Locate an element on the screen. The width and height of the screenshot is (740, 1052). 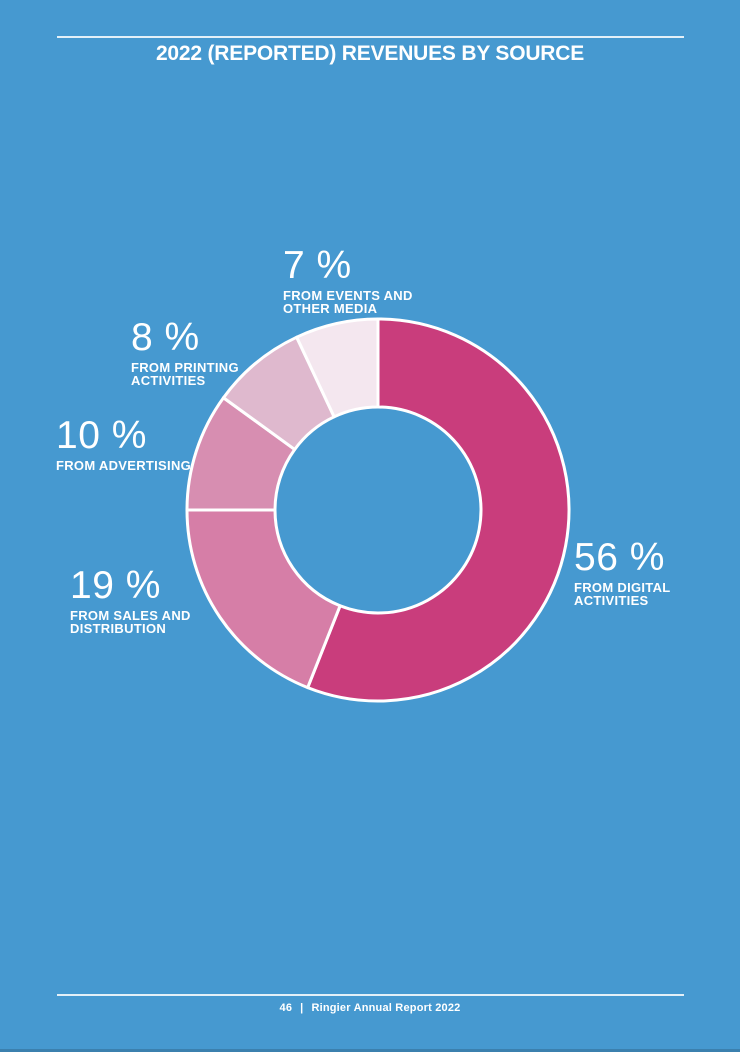
page-edge-shadow is located at coordinates (370, 1050).